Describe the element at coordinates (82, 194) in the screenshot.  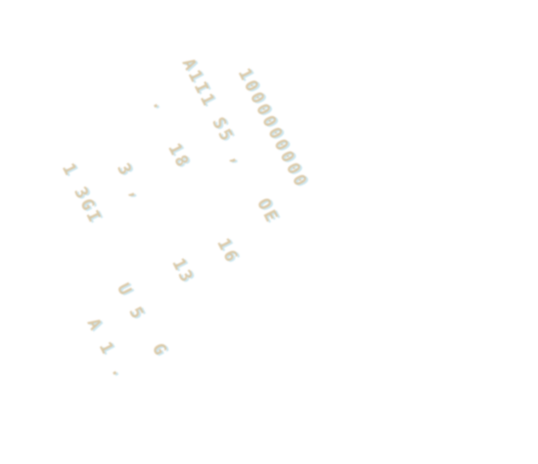
I see `text-fragment: 1 3GI` at that location.